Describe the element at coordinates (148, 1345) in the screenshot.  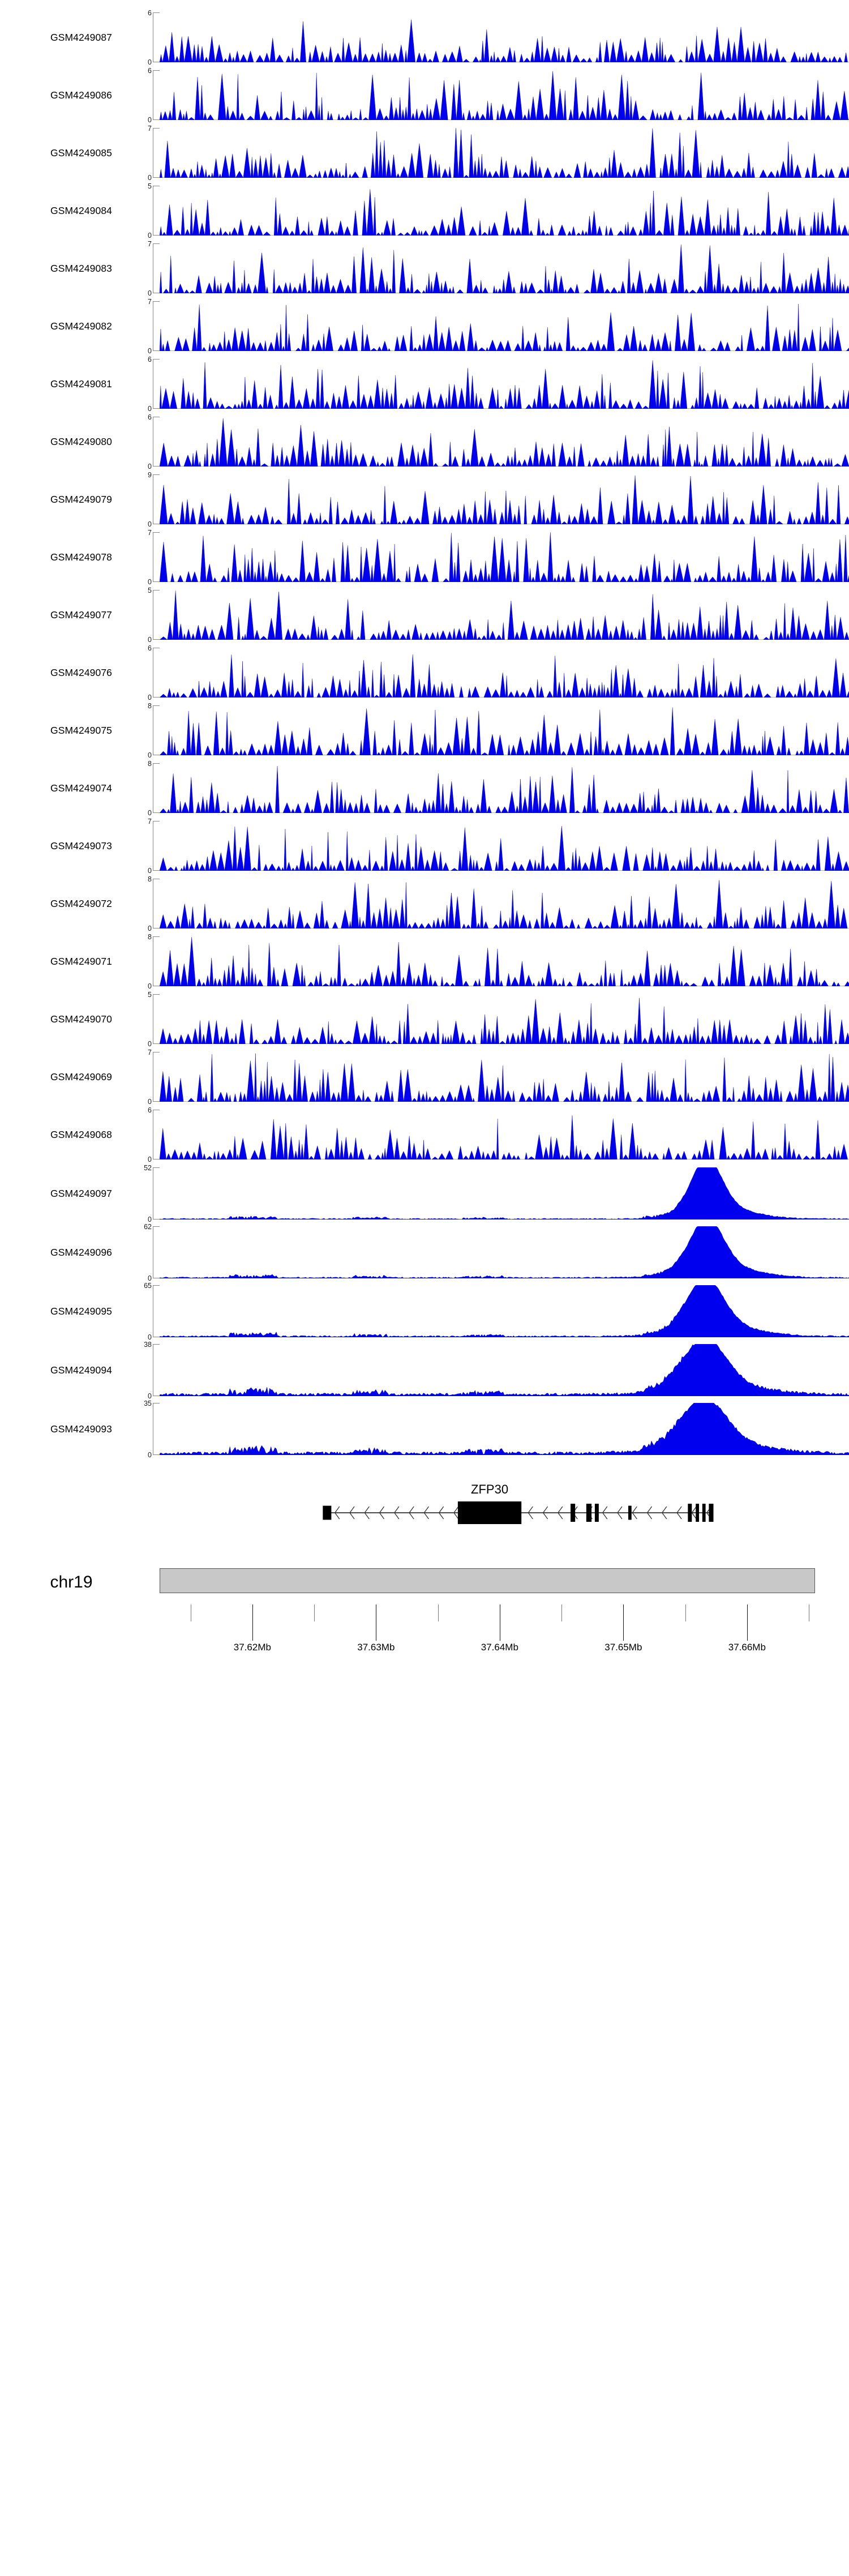
I see `axis-max-label: 38` at that location.